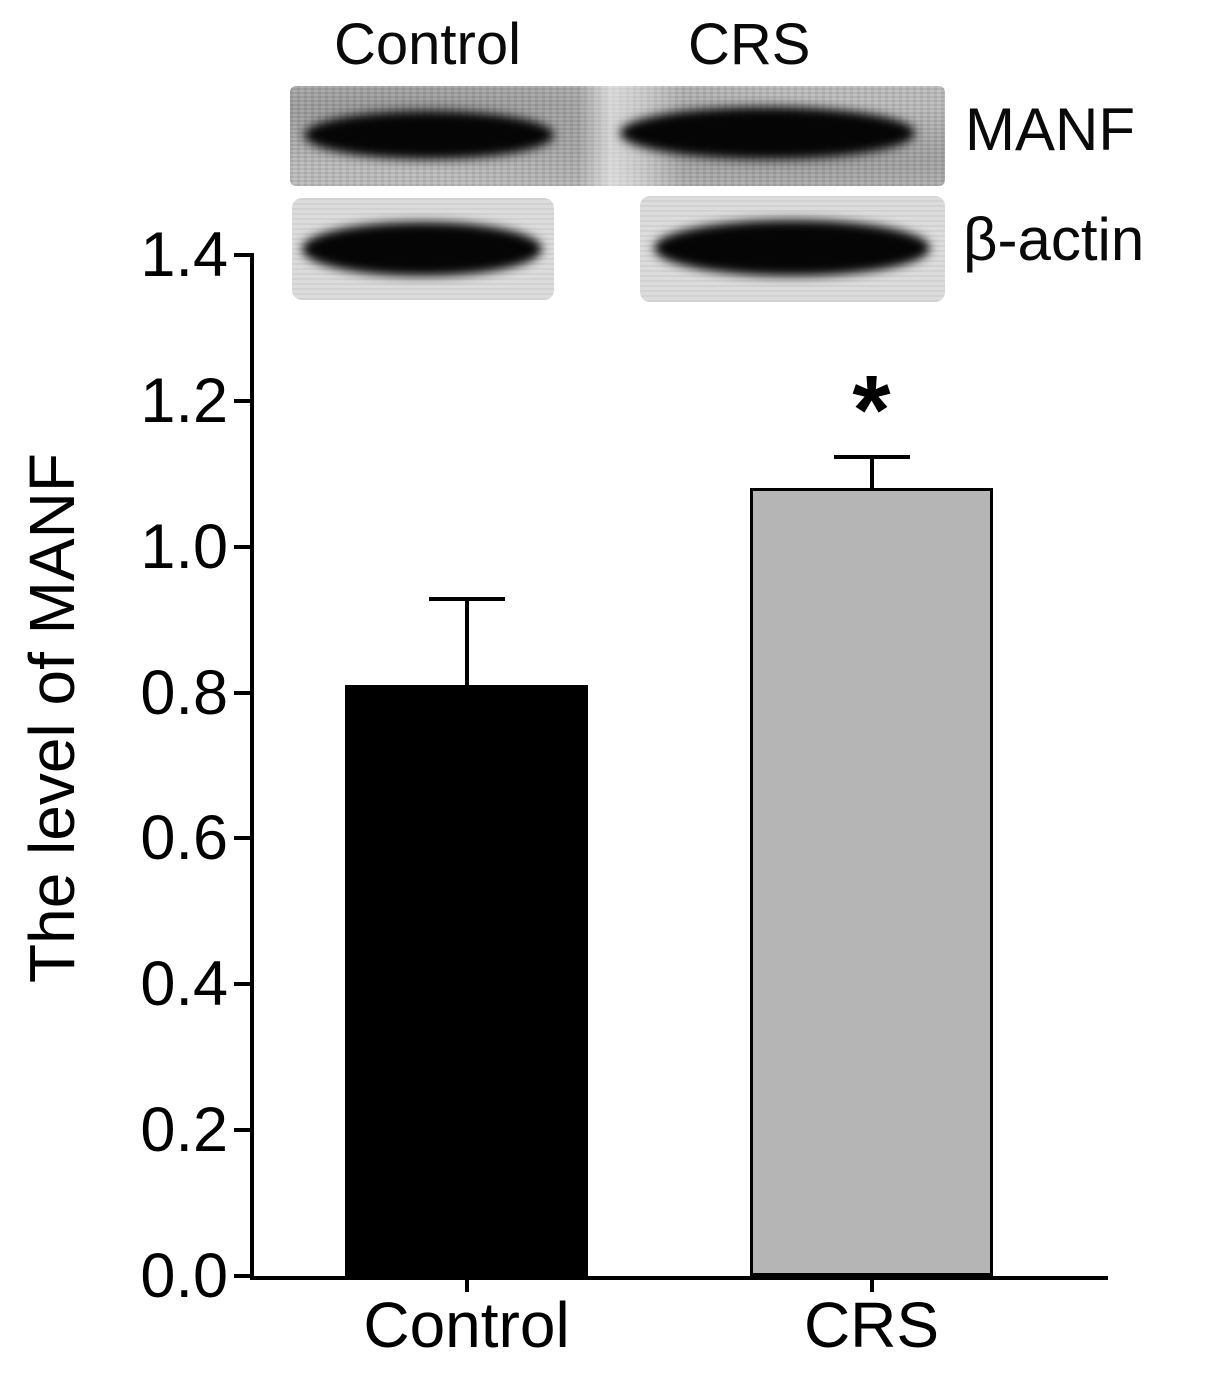 The image size is (1205, 1383). I want to click on blot-lane-label-crs: CRS, so click(749, 44).